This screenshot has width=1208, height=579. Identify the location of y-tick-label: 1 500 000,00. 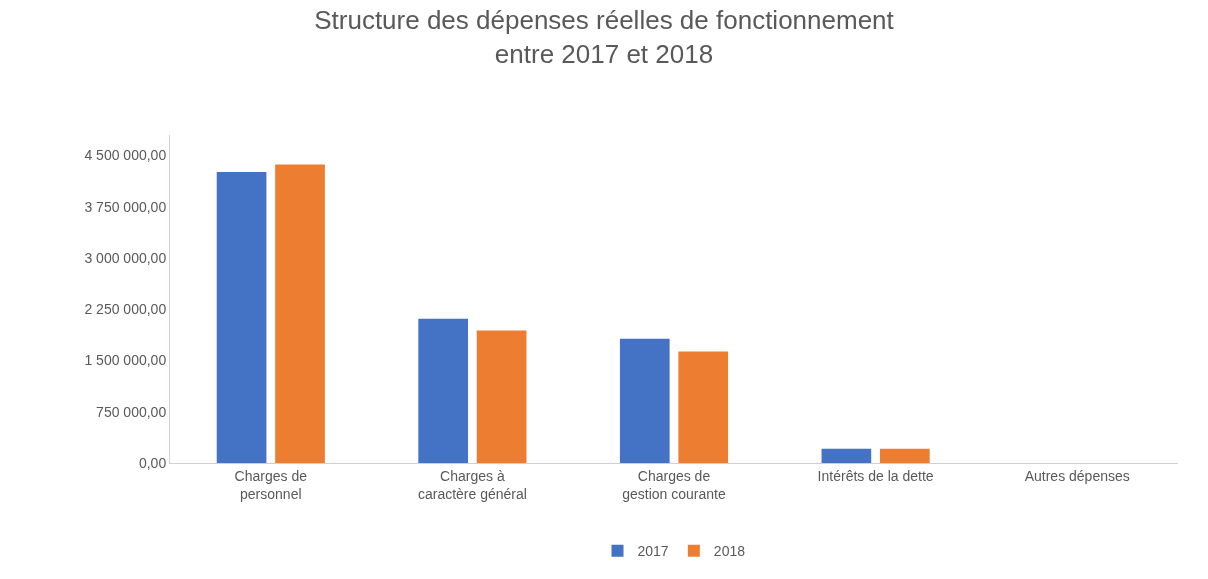
(125, 360).